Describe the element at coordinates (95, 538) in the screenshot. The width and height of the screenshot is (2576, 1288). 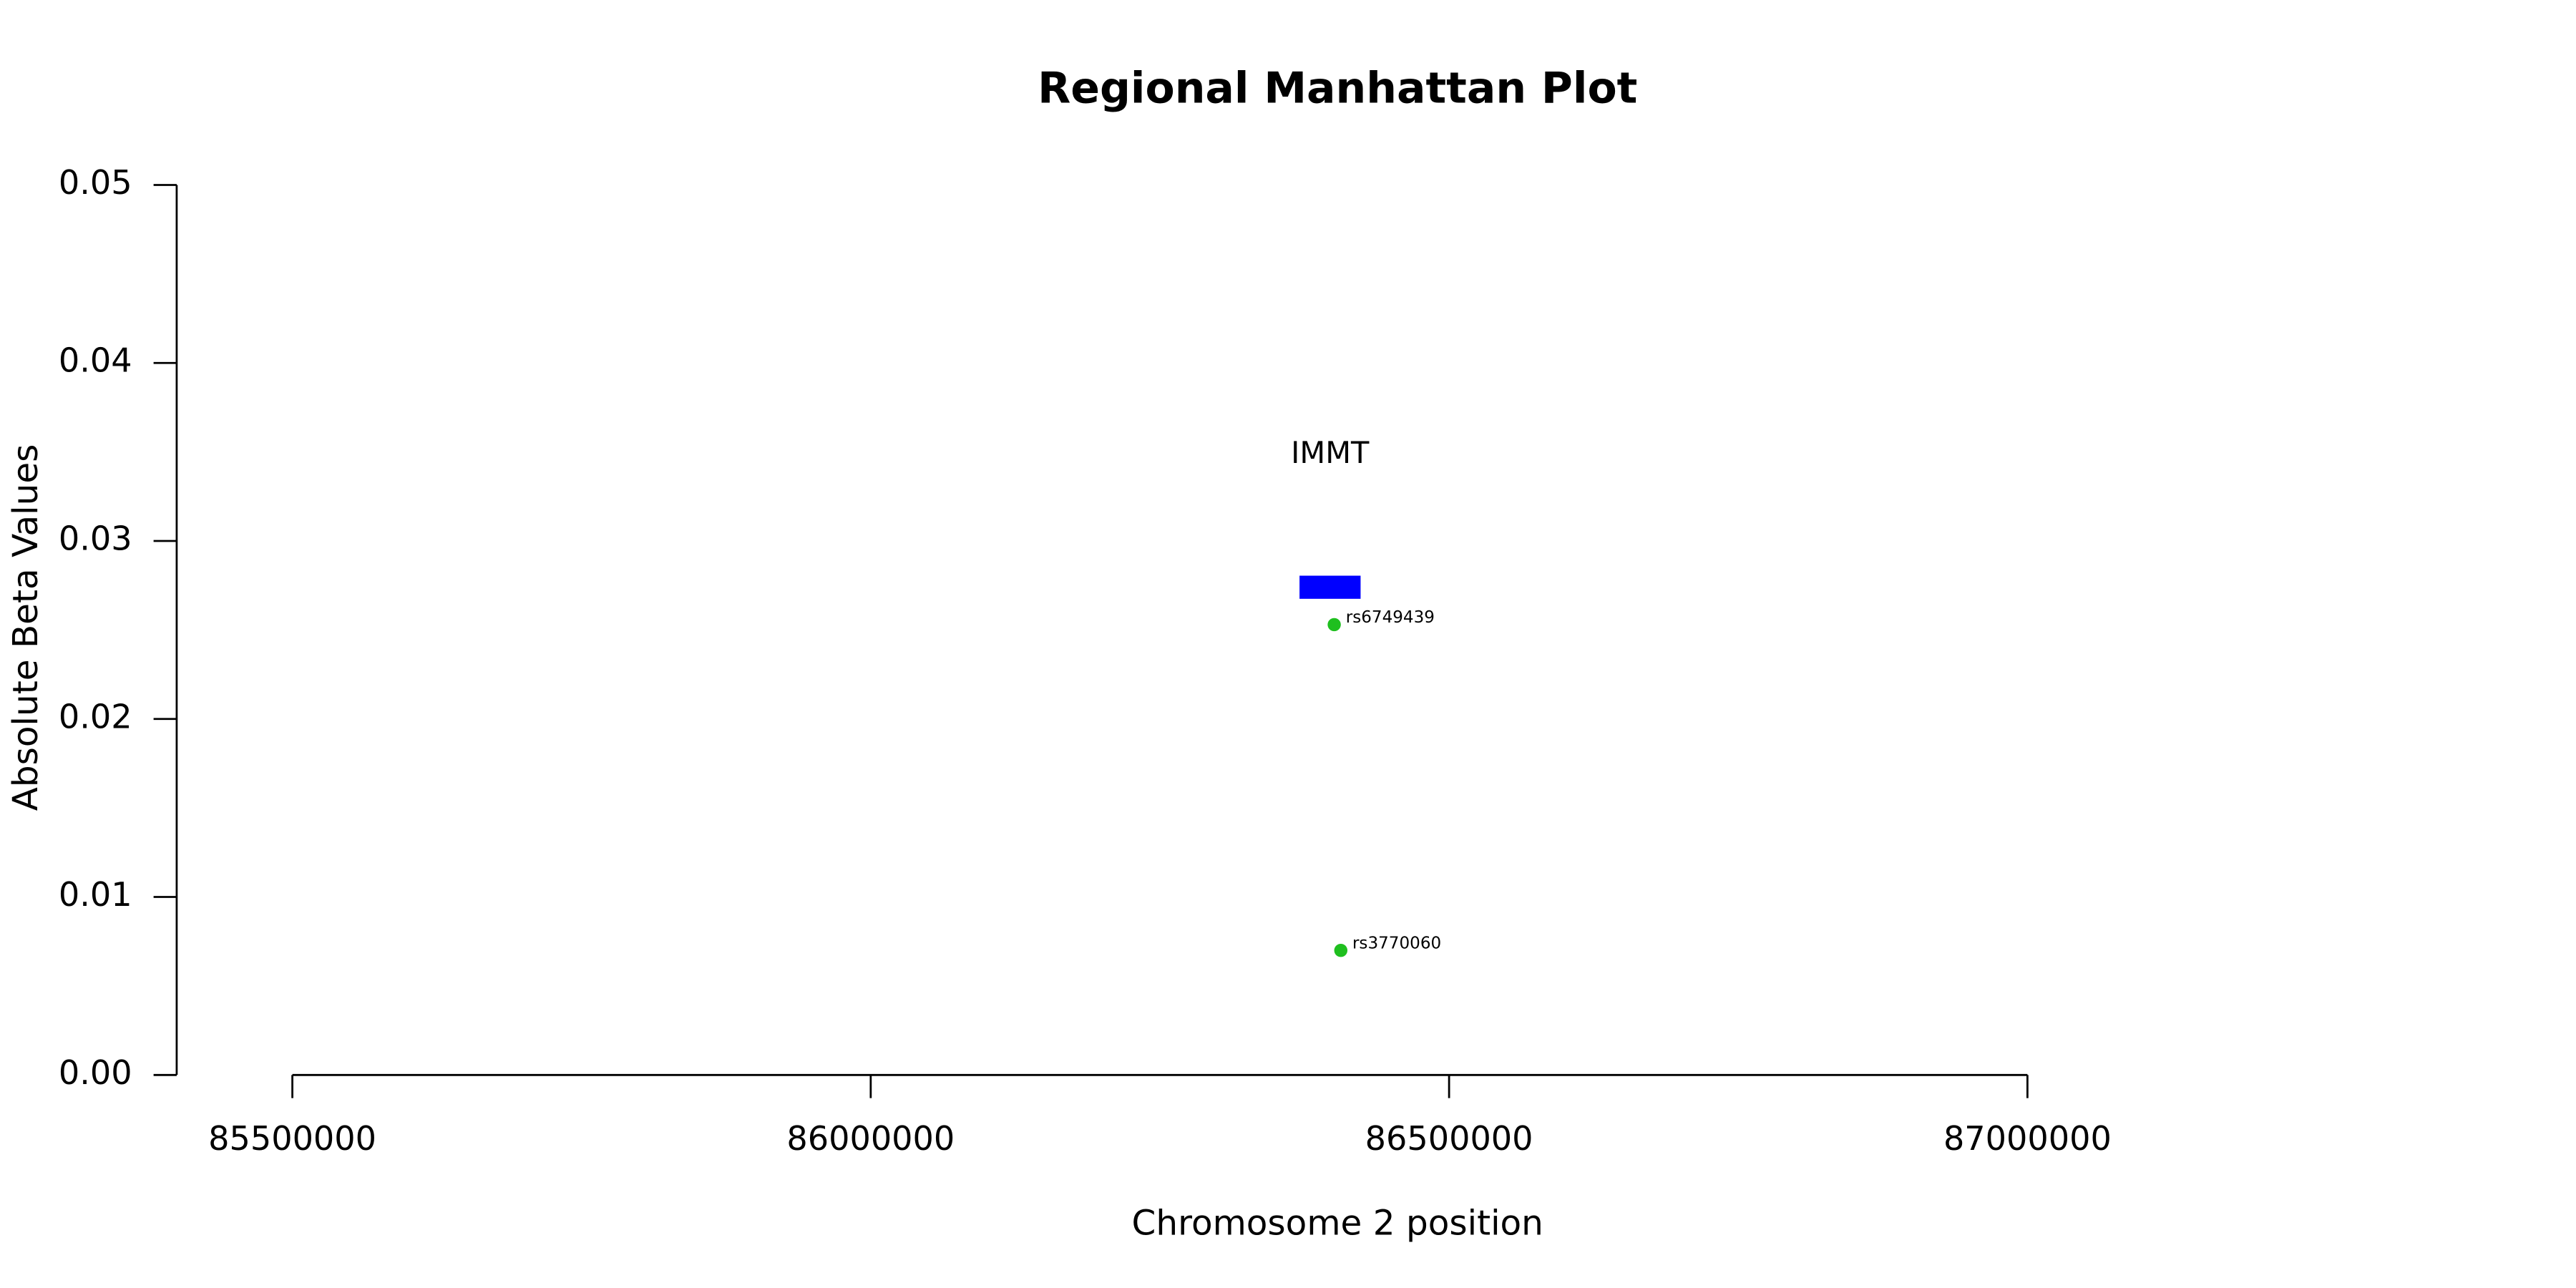
I see `y-tick-label: 0.03` at that location.